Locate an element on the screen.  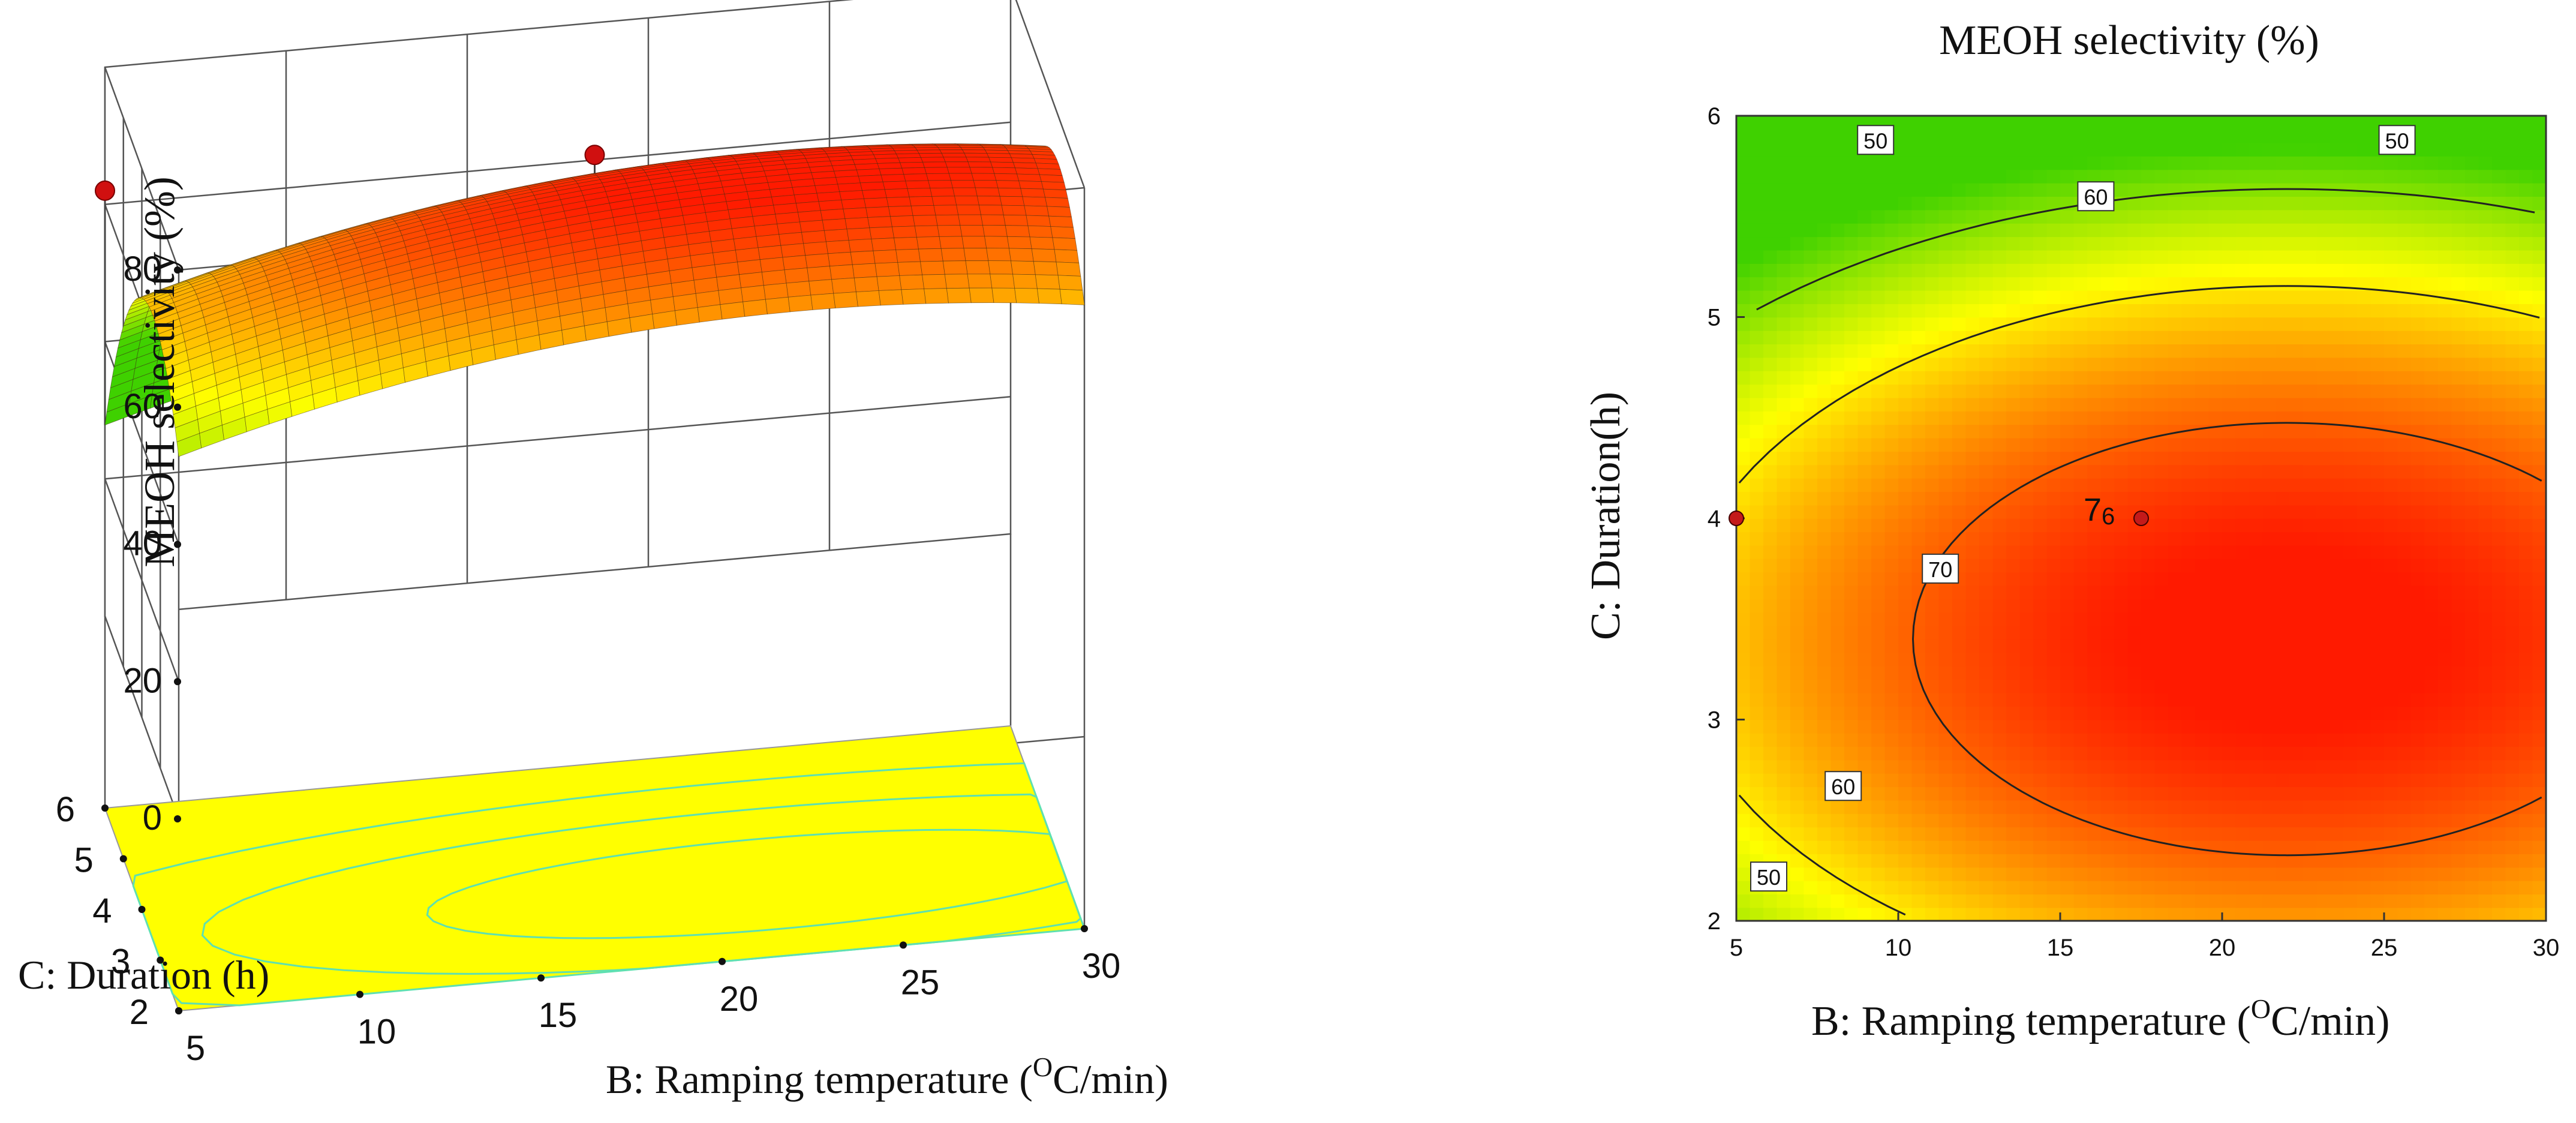
x-tick-mark is located at coordinates (904, 945).